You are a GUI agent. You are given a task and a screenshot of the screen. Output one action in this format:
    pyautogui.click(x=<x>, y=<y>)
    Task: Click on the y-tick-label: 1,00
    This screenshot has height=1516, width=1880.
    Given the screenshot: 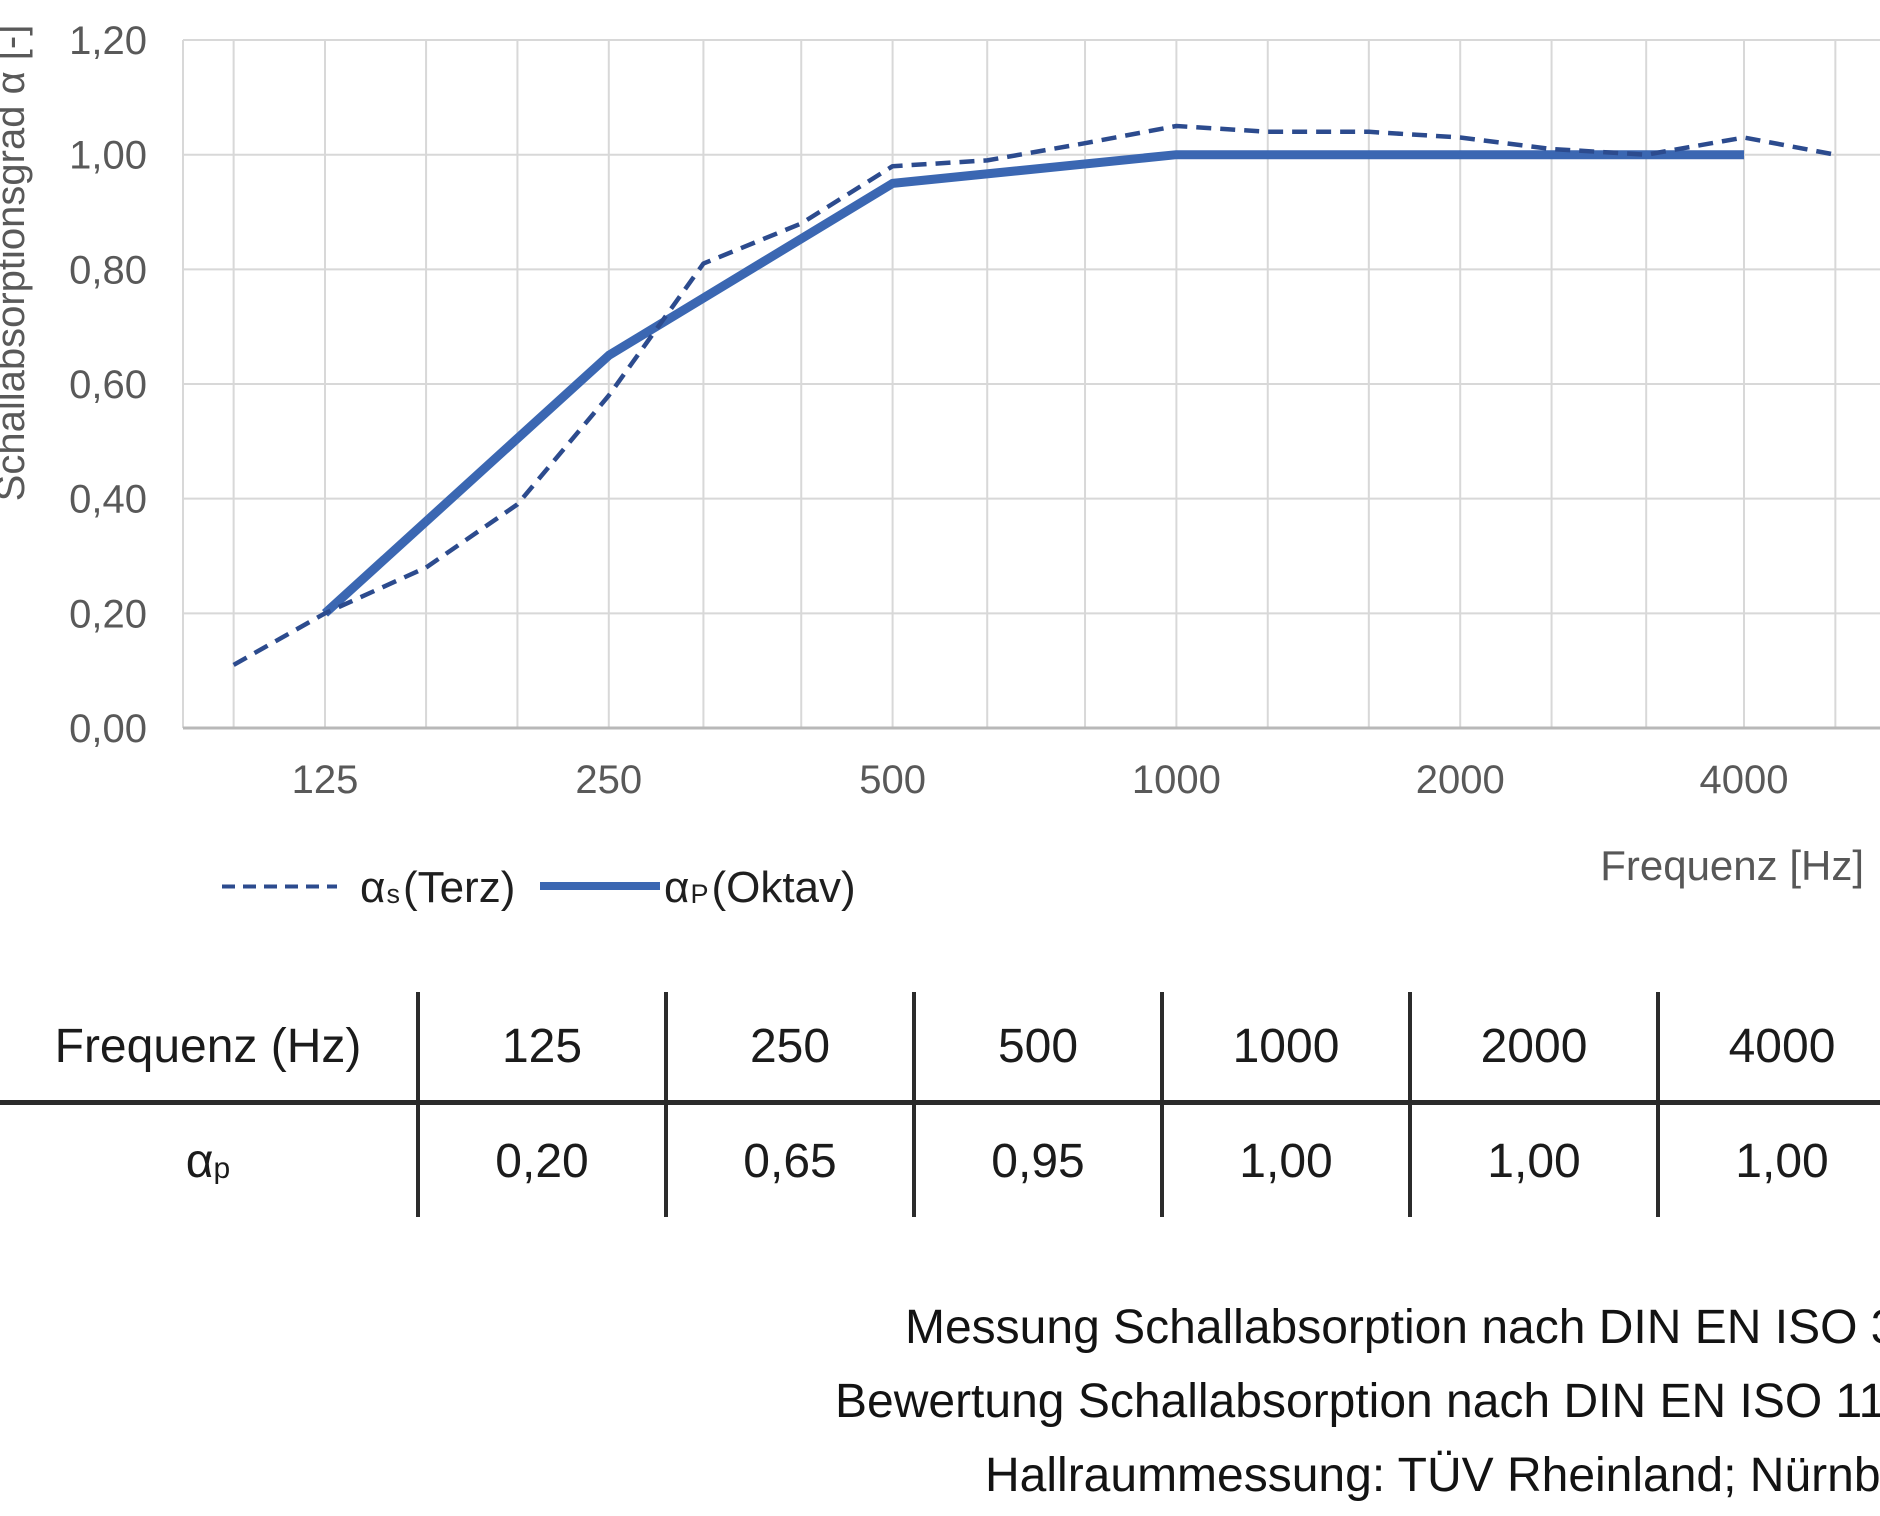 What is the action you would take?
    pyautogui.click(x=108, y=156)
    